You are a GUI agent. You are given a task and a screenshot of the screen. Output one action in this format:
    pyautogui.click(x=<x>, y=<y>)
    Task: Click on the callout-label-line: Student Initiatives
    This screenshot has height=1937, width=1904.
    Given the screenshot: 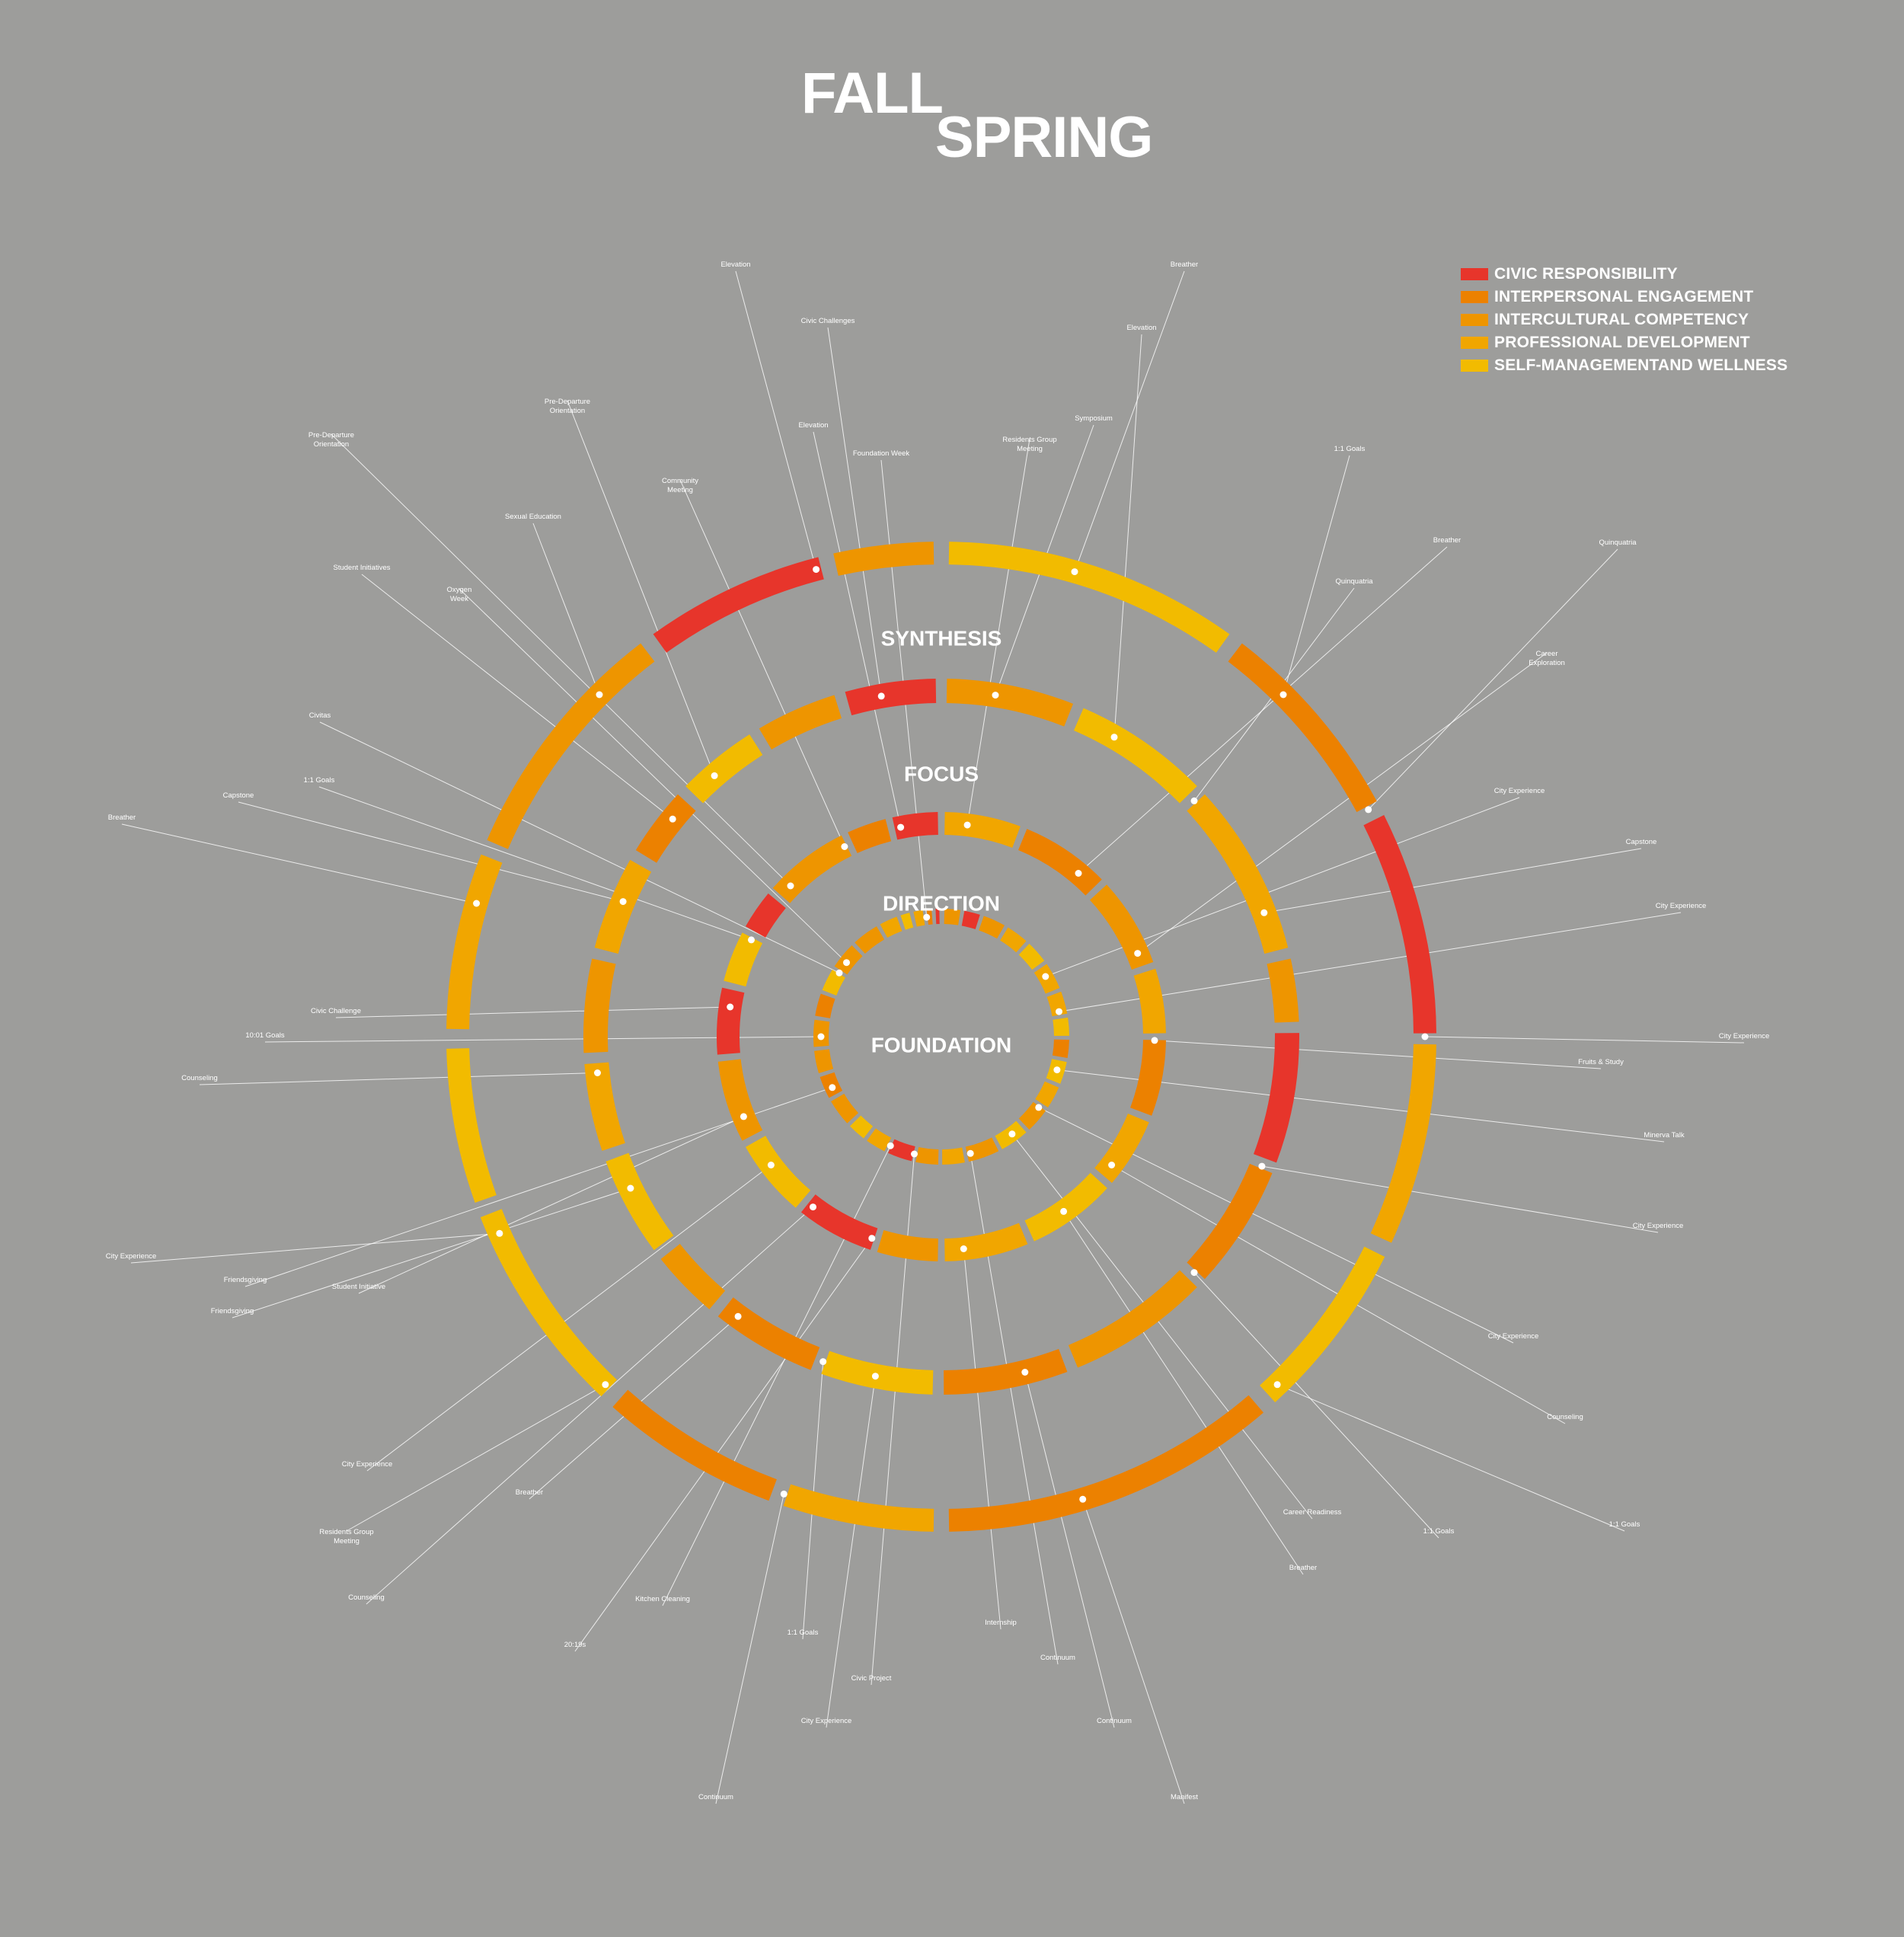 What is the action you would take?
    pyautogui.click(x=362, y=568)
    